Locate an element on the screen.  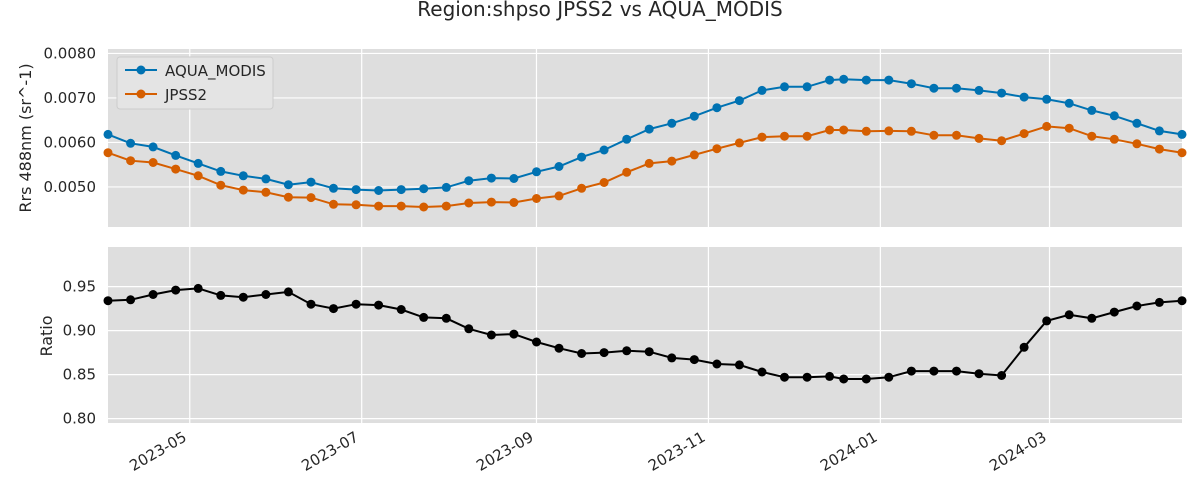
legend-label-jpss2: JPSS2 is located at coordinates (185, 95).